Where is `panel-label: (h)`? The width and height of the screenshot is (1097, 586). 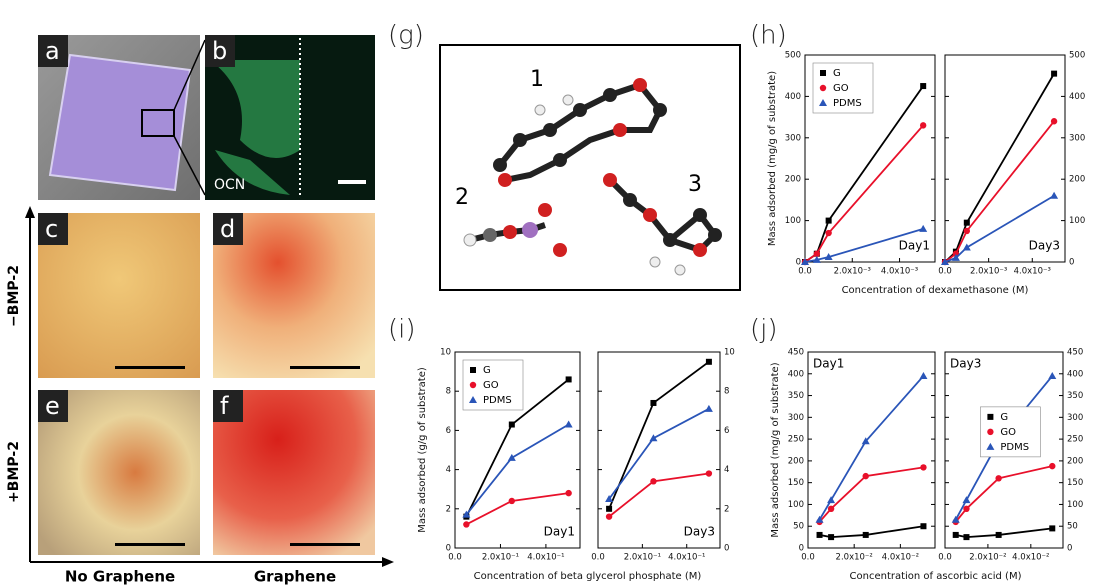
panel-label: (h) is located at coordinates (768, 36).